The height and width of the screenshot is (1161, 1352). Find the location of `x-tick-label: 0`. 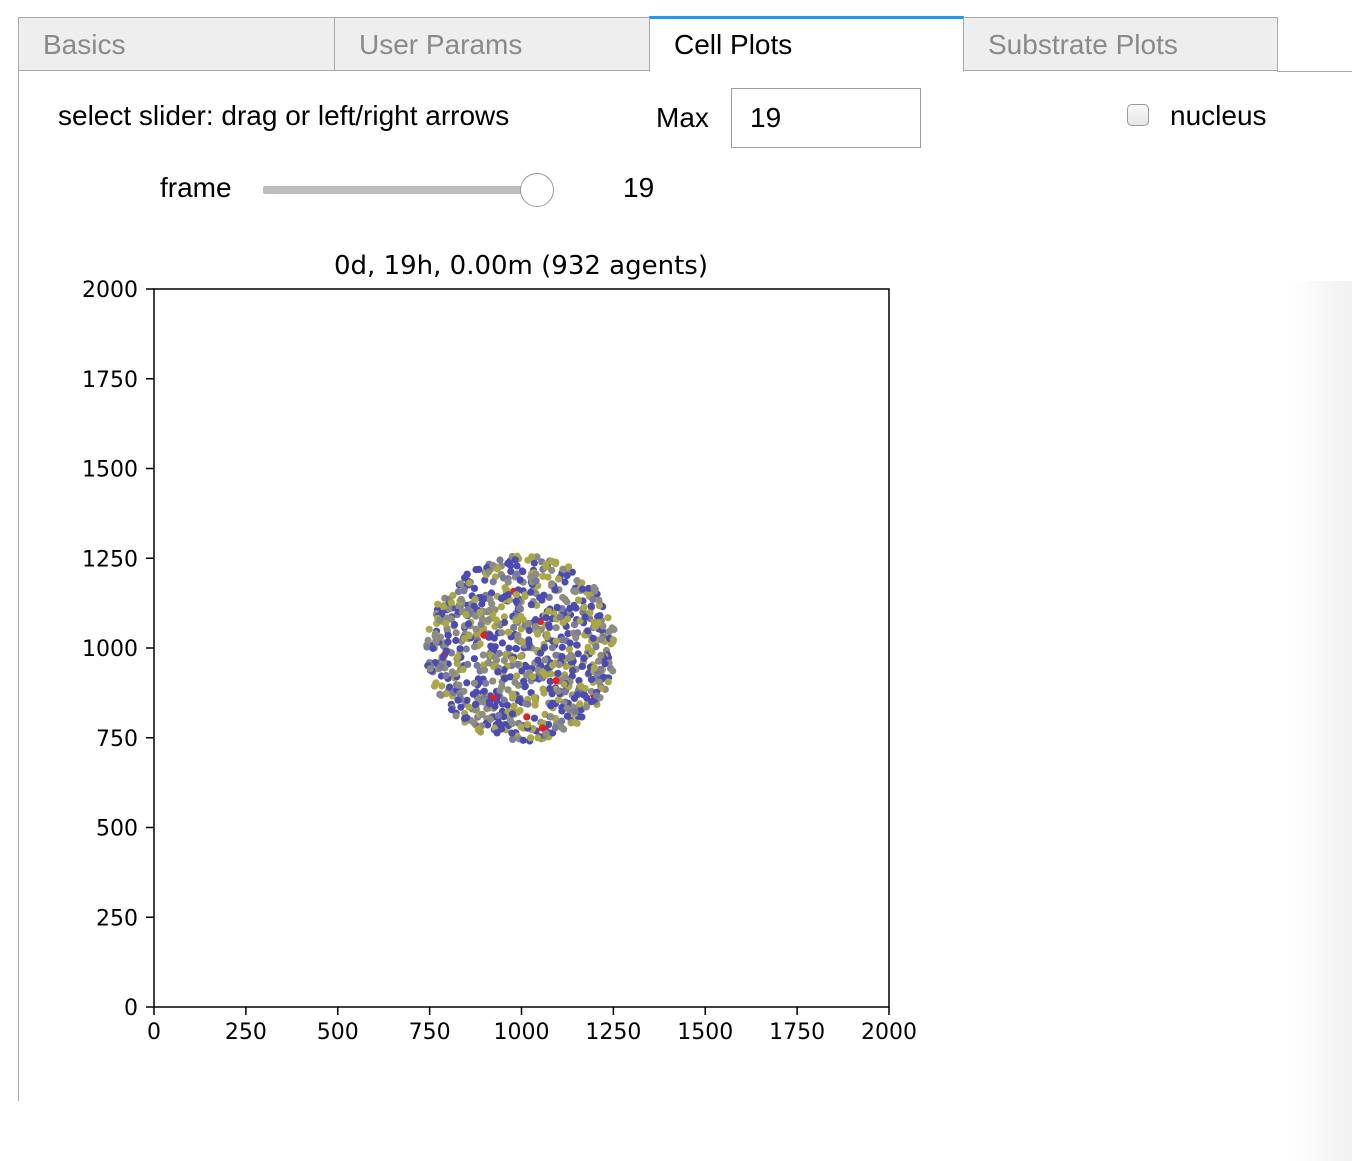

x-tick-label: 0 is located at coordinates (154, 1032).